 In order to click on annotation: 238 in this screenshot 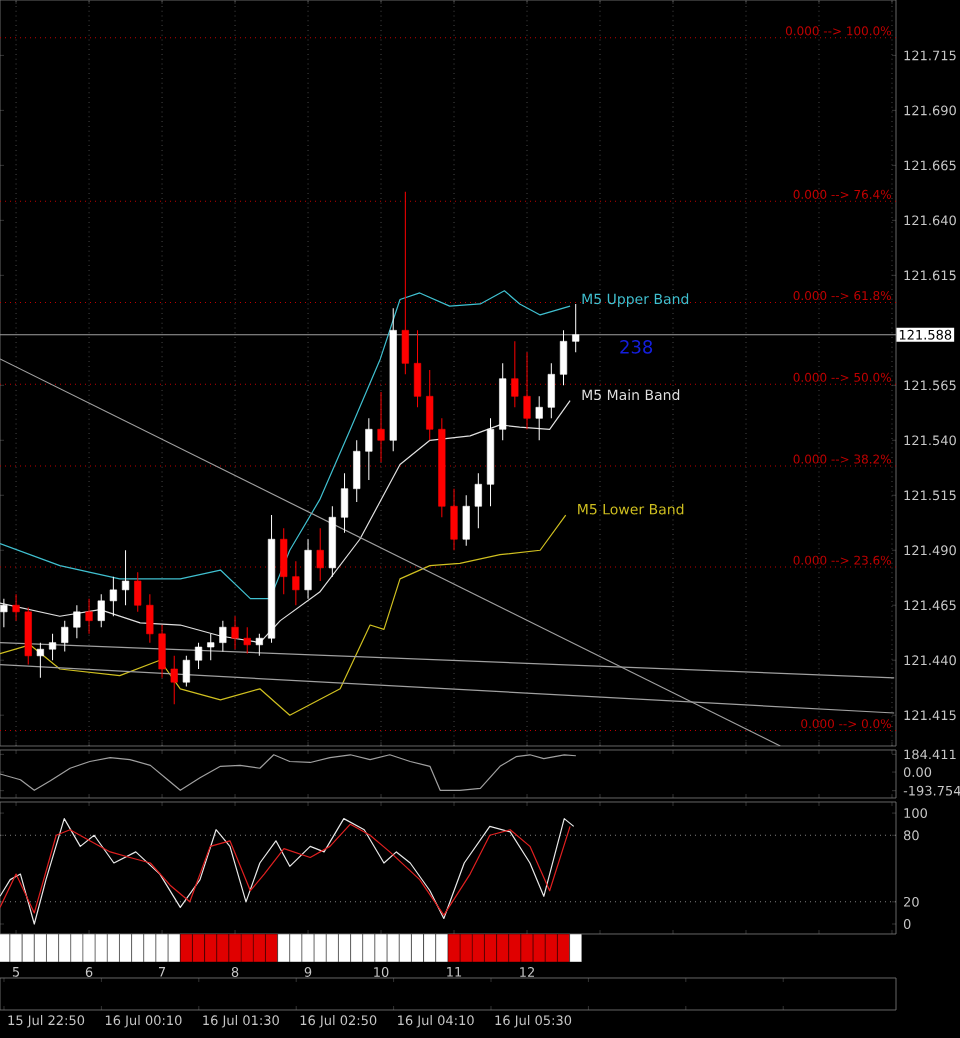, I will do `click(636, 347)`.